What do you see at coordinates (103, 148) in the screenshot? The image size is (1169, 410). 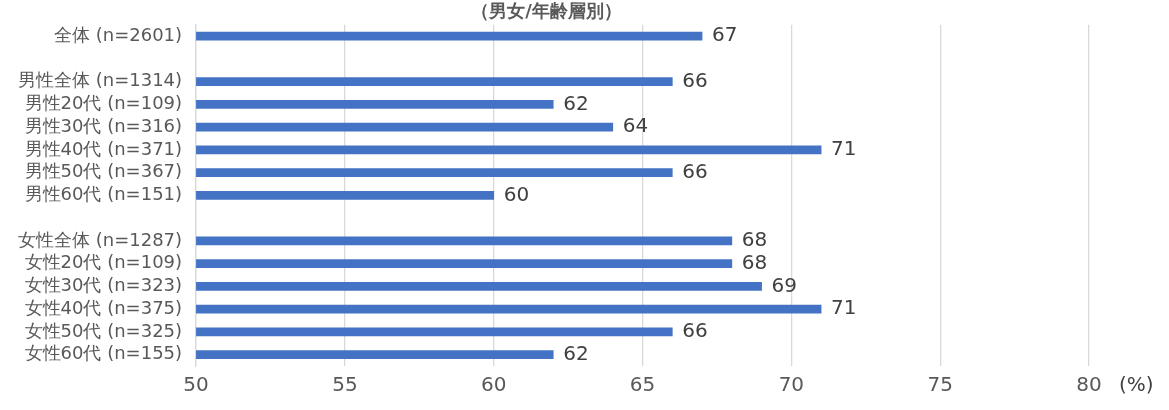 I see `y-tick-label: 男性40代 (n=371)` at bounding box center [103, 148].